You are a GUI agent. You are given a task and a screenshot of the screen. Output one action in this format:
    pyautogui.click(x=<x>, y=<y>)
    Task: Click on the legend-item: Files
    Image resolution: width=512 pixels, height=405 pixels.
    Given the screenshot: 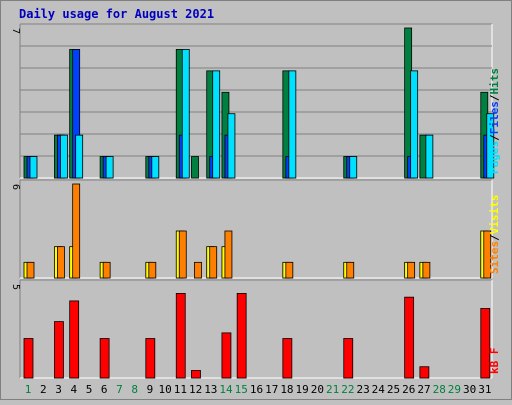 What is the action you would take?
    pyautogui.click(x=494, y=117)
    